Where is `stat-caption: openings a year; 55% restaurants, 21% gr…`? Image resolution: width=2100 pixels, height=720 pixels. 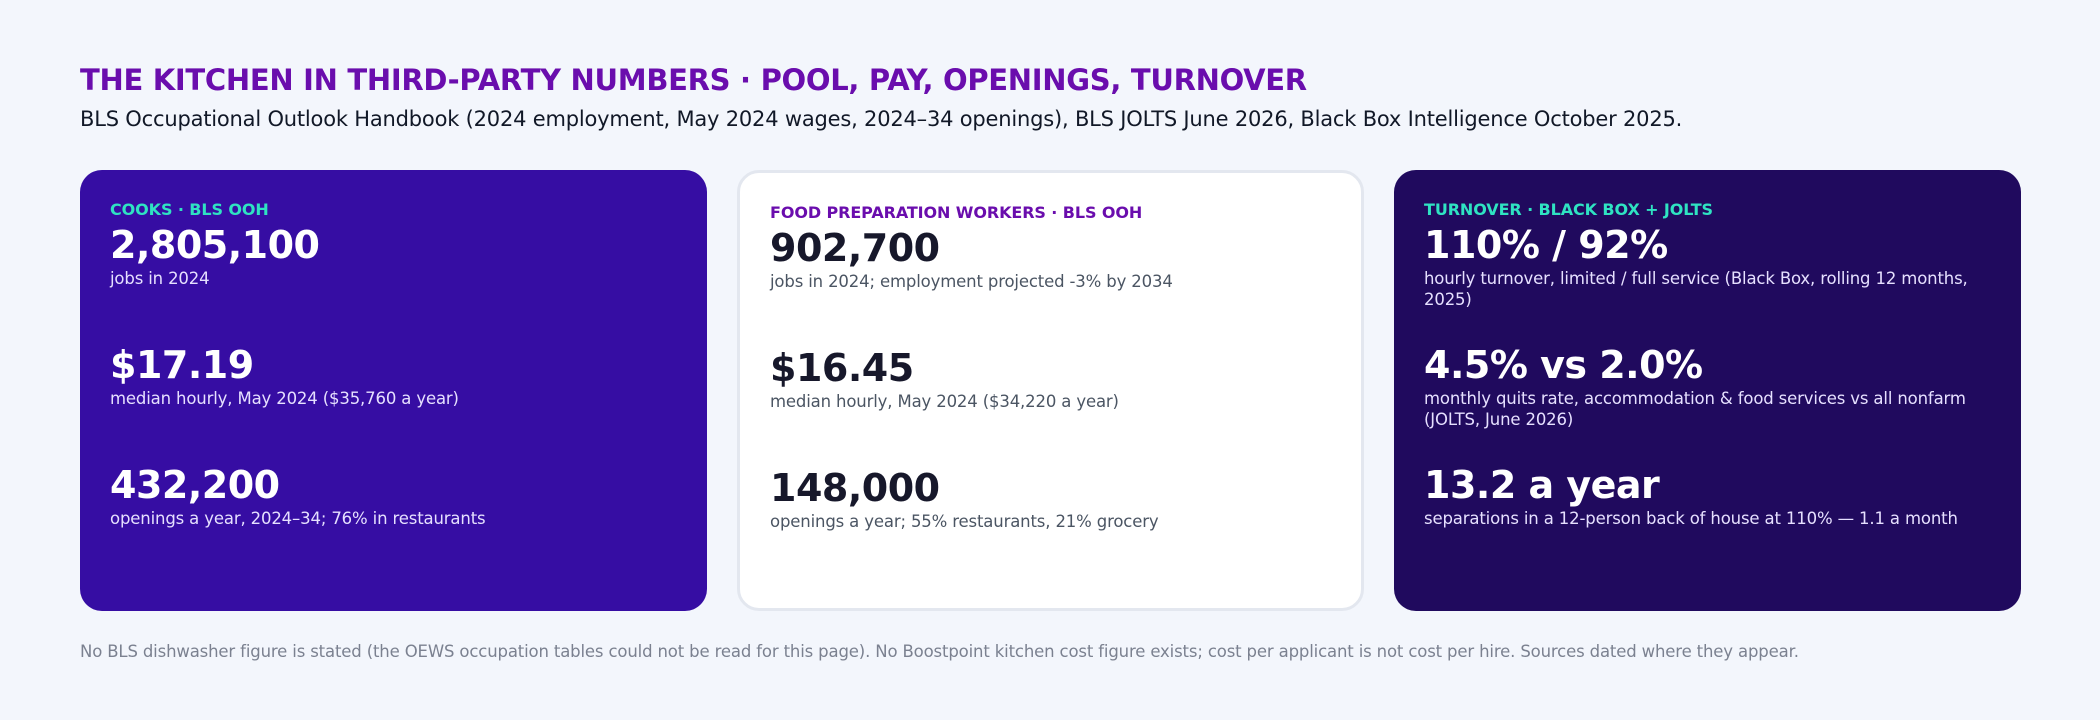 stat-caption: openings a year; 55% restaurants, 21% gr… is located at coordinates (964, 521).